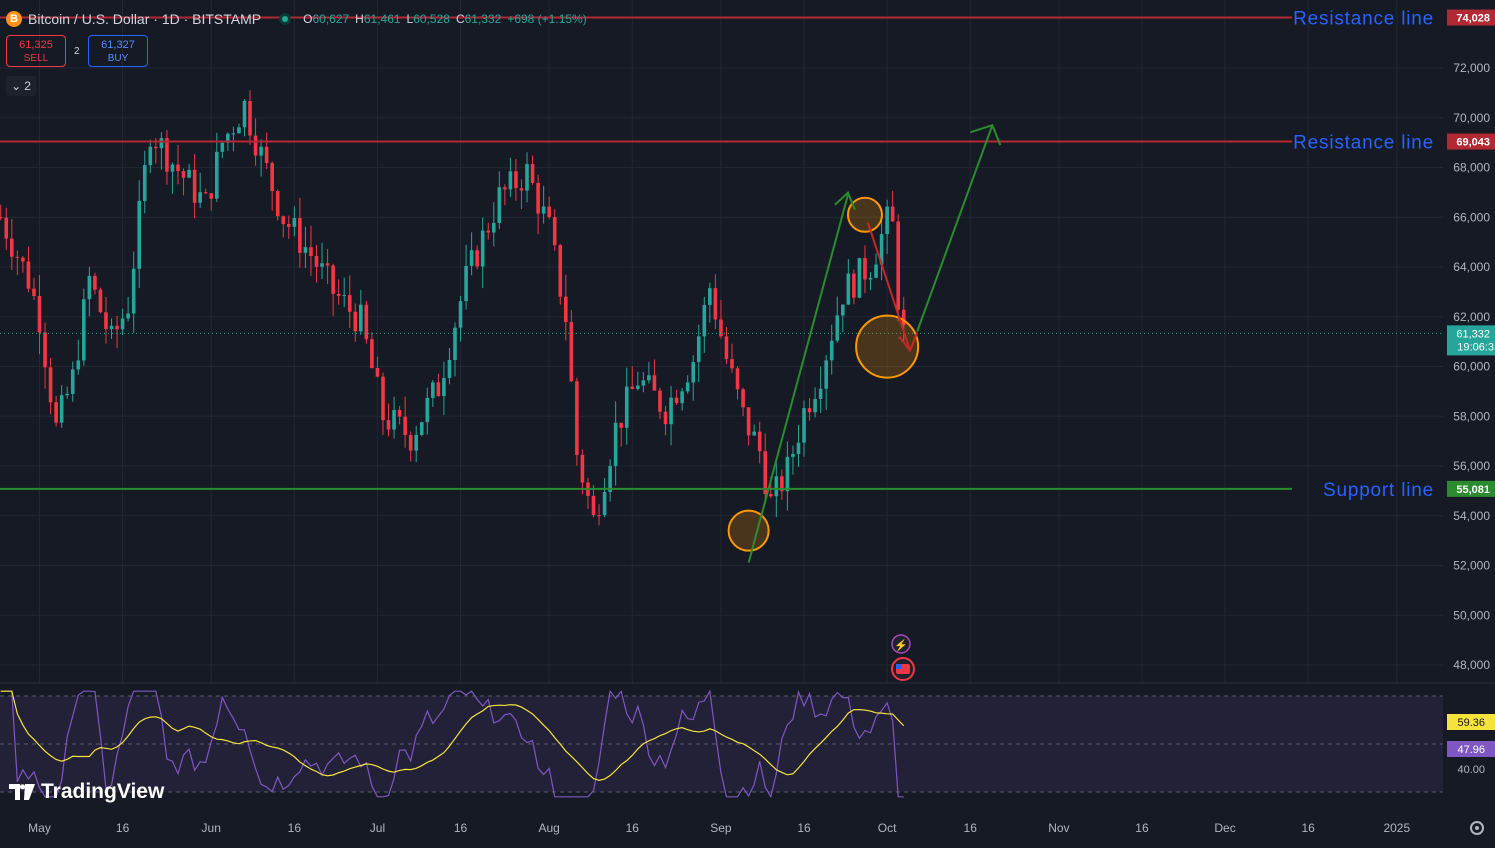  What do you see at coordinates (1471, 118) in the screenshot?
I see `price-tick-label: 70,000` at bounding box center [1471, 118].